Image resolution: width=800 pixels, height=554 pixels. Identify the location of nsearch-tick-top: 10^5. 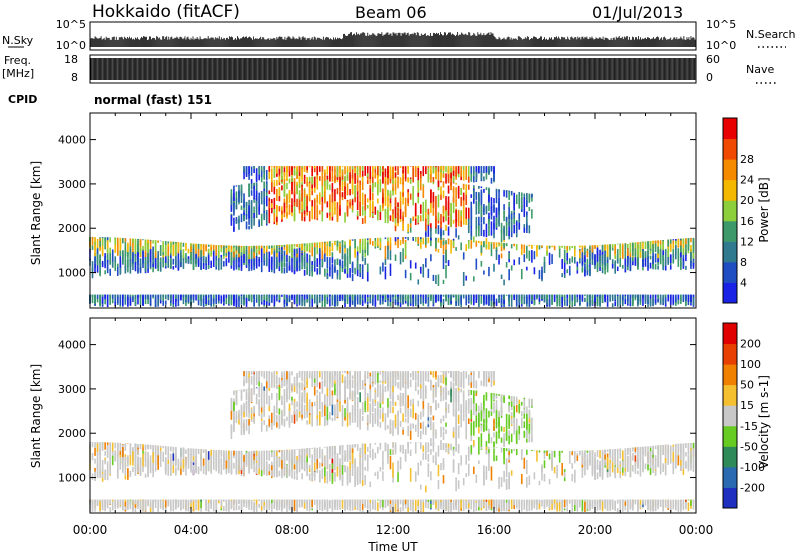
(721, 24).